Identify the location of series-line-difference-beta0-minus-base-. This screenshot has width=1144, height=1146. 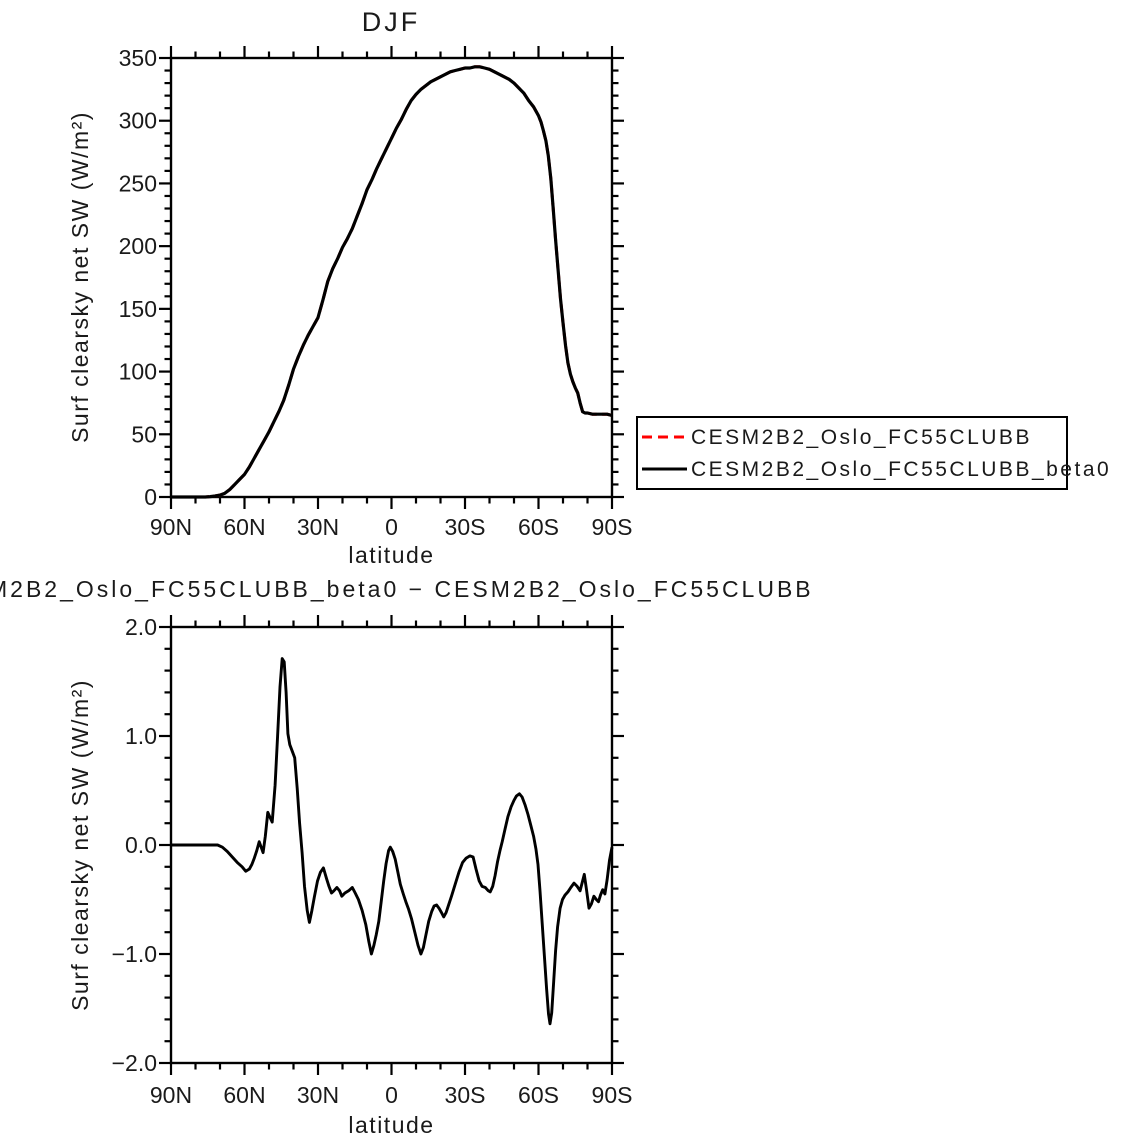
(392, 841).